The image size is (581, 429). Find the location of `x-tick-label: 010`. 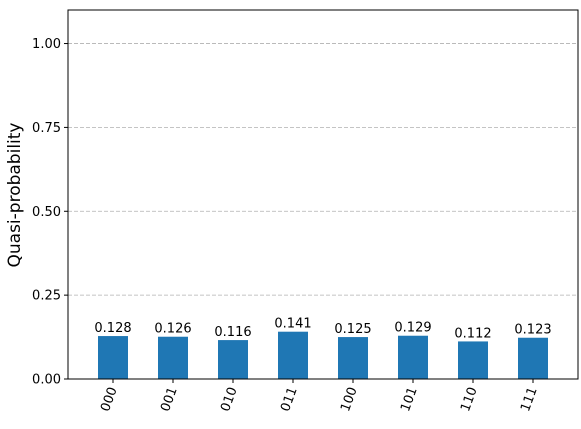

x-tick-label: 010 is located at coordinates (229, 399).